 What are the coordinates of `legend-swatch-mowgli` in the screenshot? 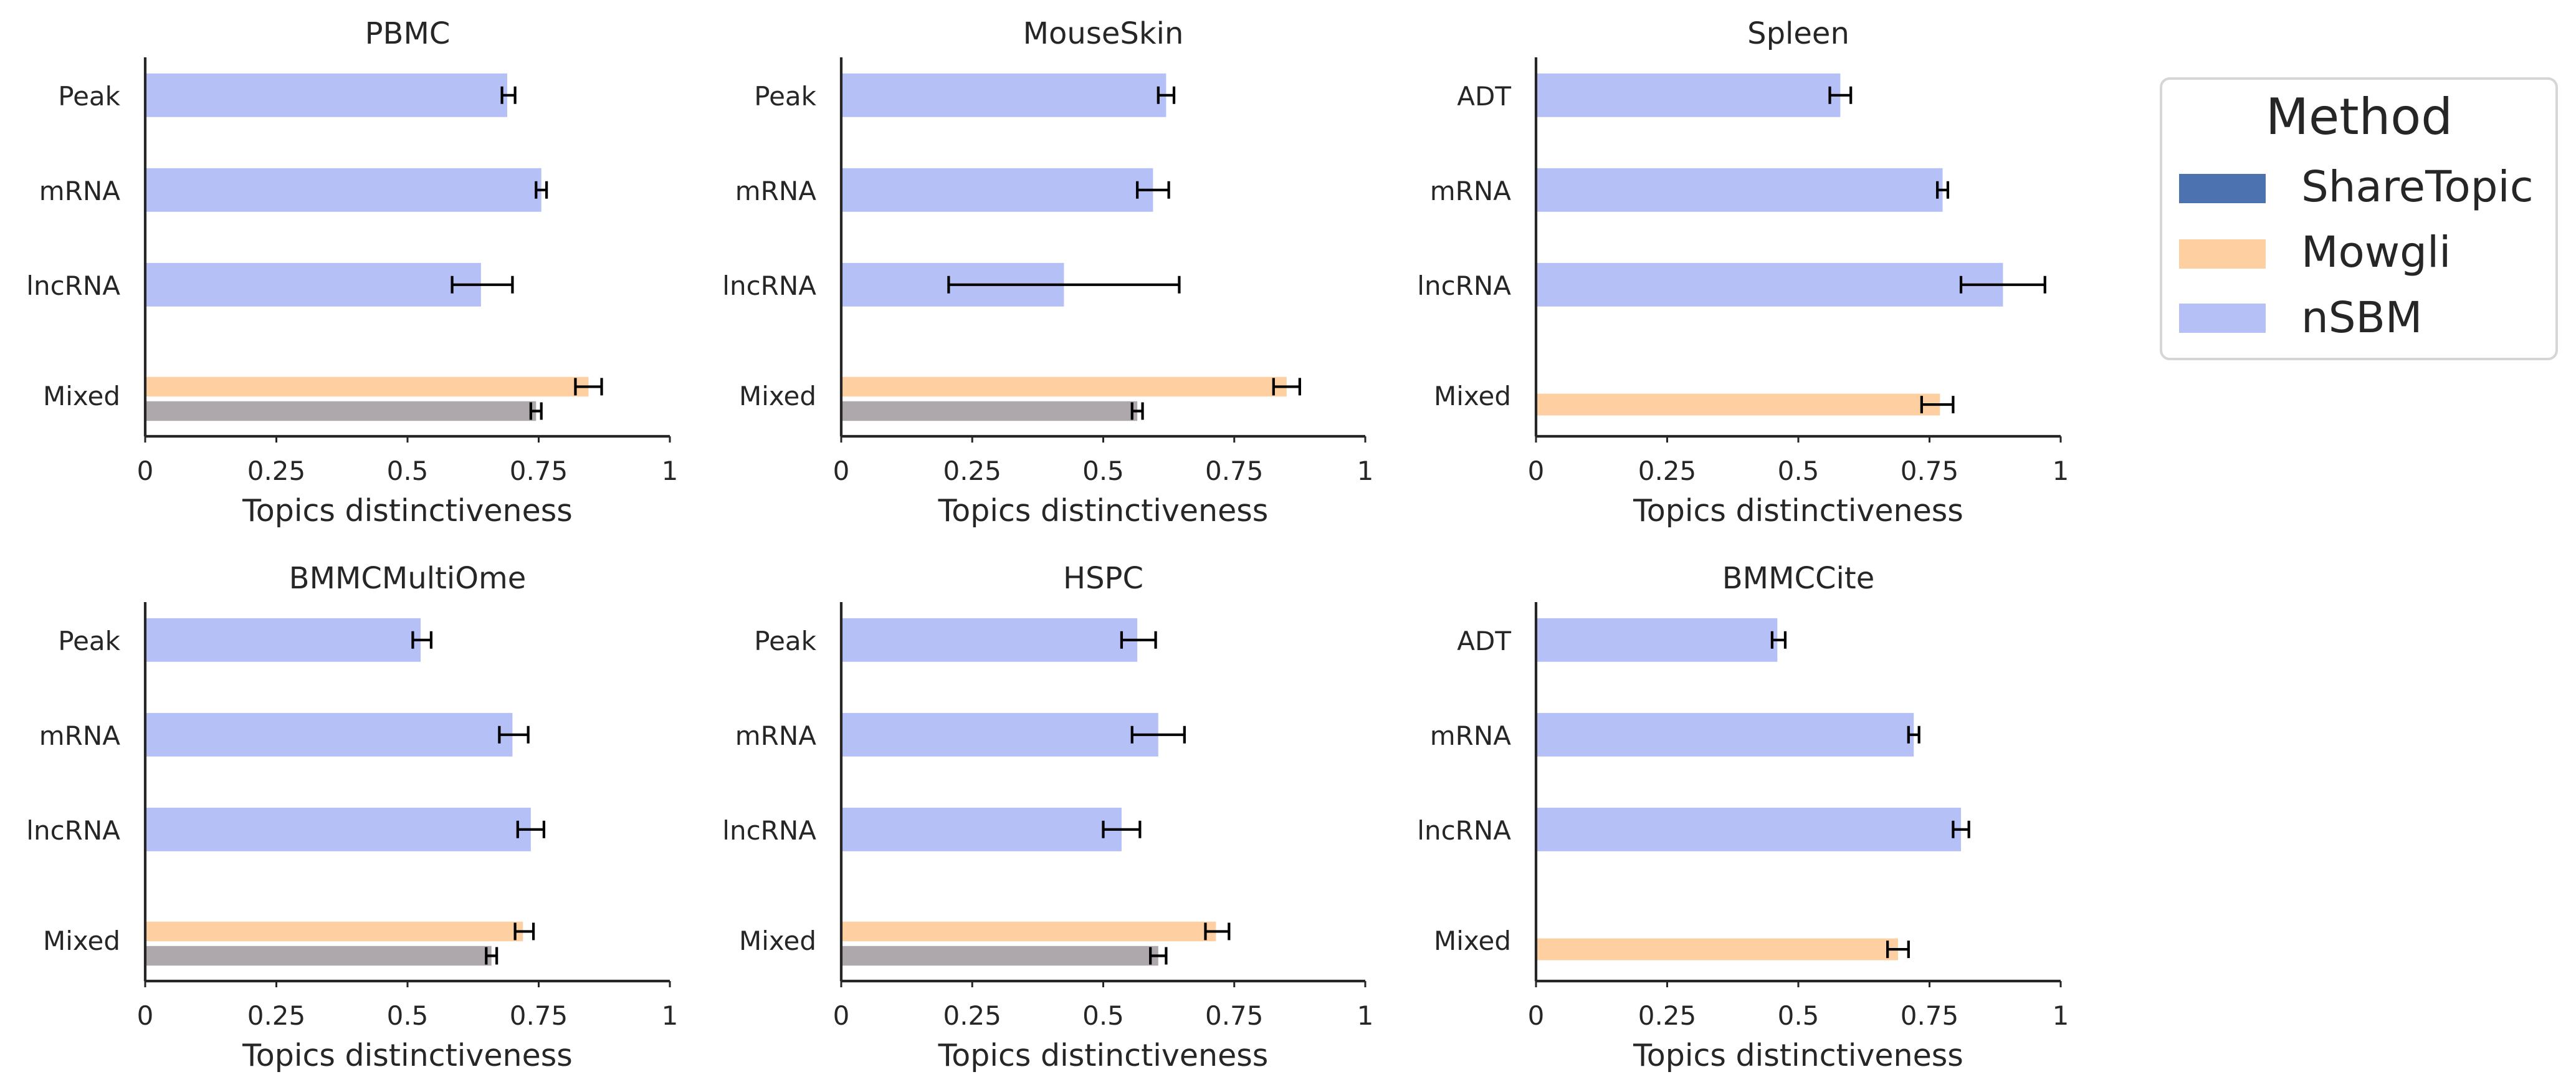 It's located at (2222, 254).